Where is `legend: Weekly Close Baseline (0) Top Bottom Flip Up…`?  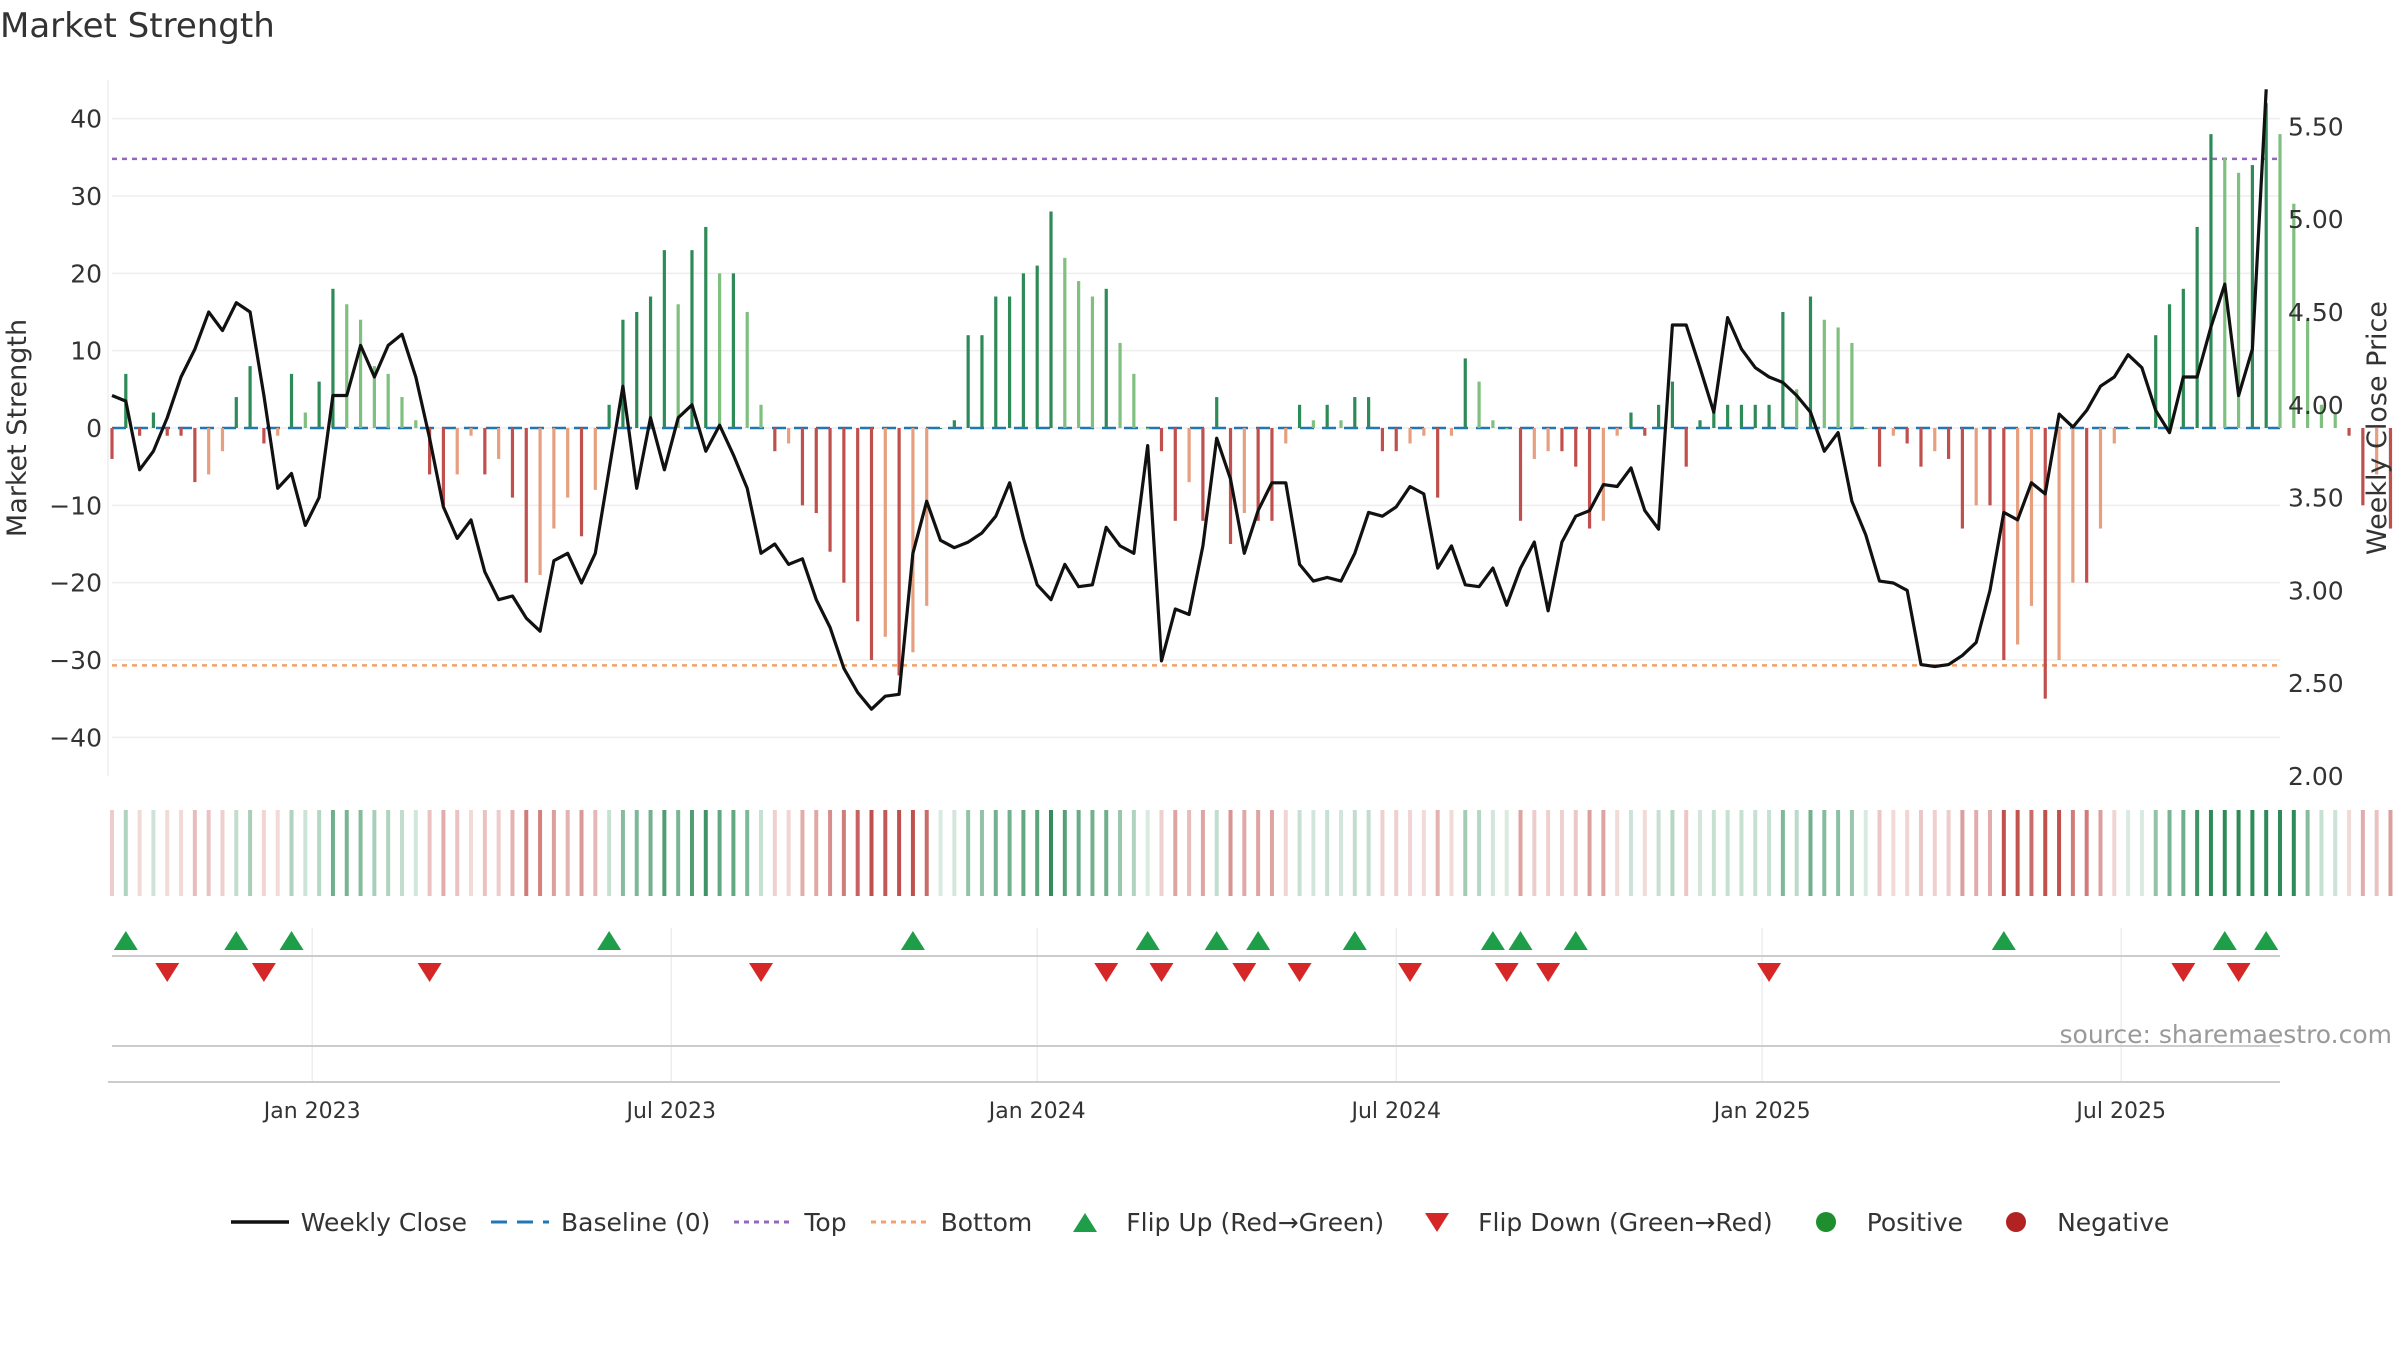 legend: Weekly Close Baseline (0) Top Bottom Flip Up… is located at coordinates (1200, 1222).